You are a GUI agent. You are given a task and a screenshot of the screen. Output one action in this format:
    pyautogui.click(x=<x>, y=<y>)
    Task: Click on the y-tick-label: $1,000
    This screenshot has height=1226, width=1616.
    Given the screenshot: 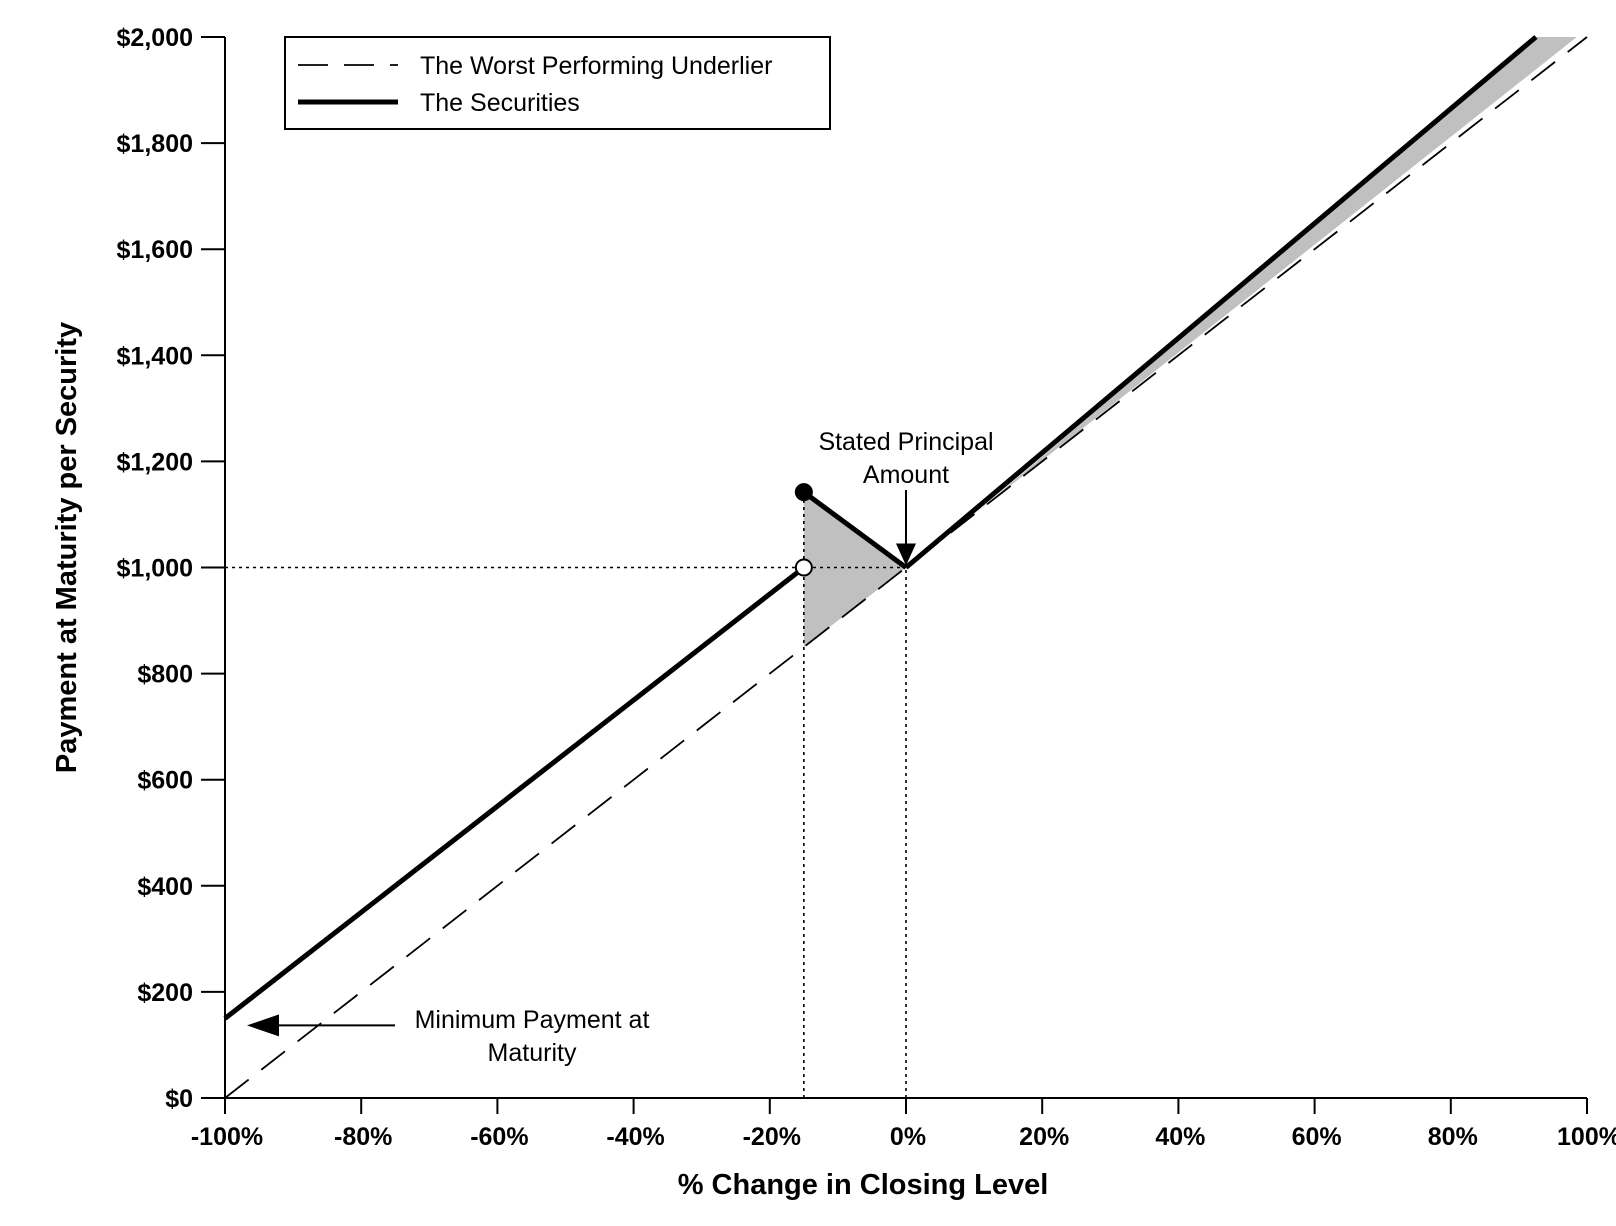 What is the action you would take?
    pyautogui.click(x=155, y=569)
    